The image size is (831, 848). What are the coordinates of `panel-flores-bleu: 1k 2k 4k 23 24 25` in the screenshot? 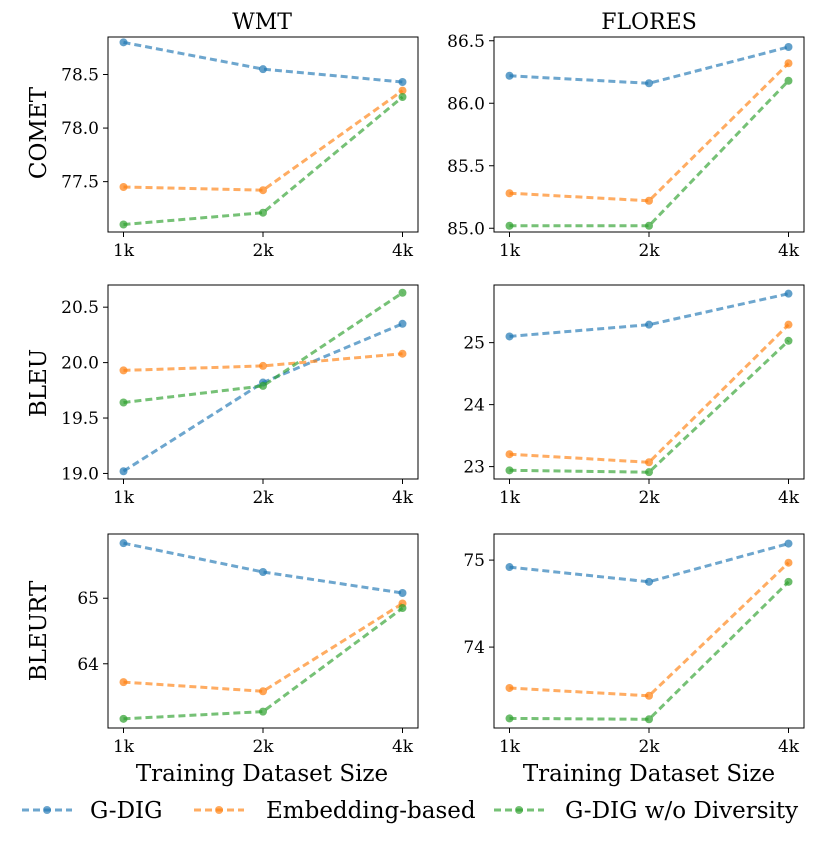 It's located at (634, 396).